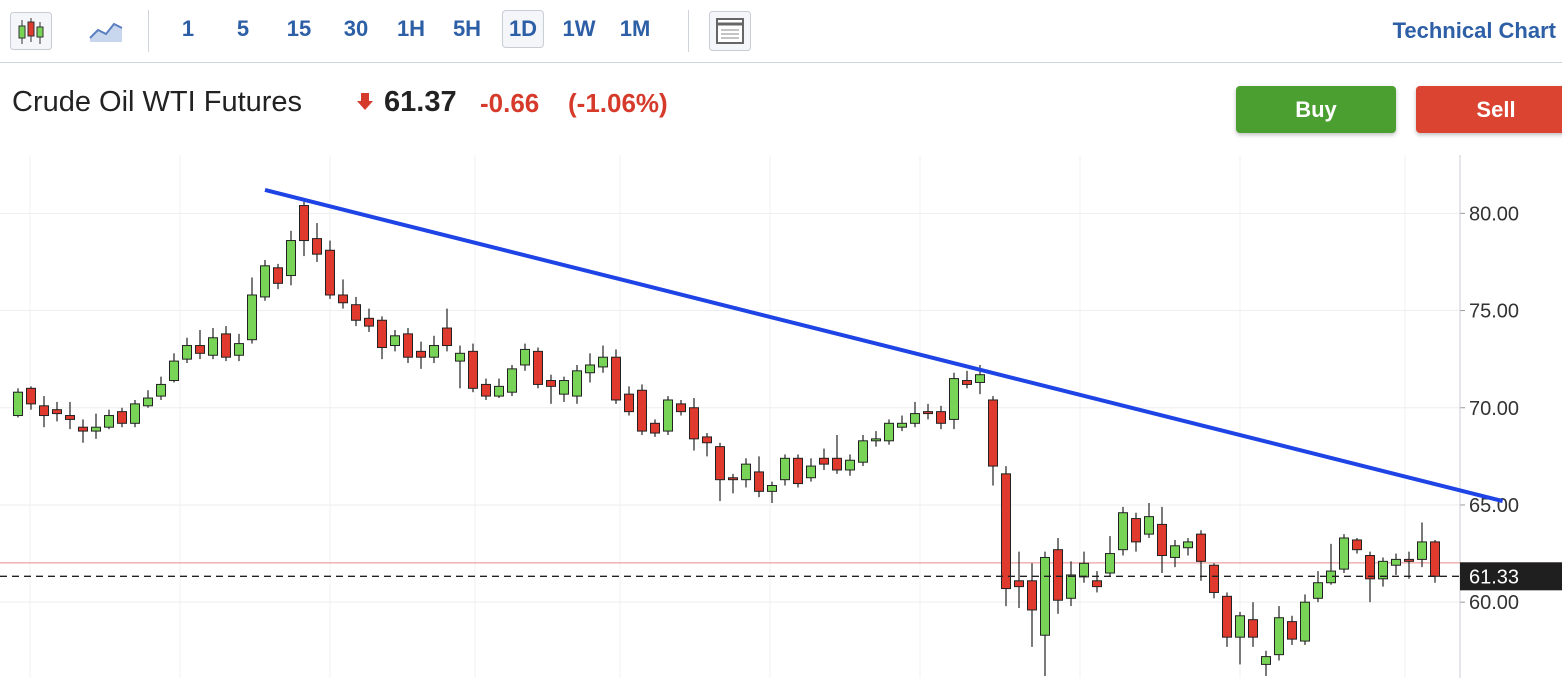 The height and width of the screenshot is (678, 1562). Describe the element at coordinates (730, 31) in the screenshot. I see `layout-icon` at that location.